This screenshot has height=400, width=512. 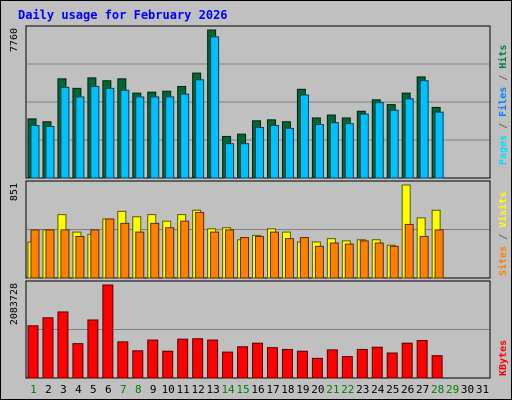 I want to click on x-tick-label: 25, so click(x=392, y=389).